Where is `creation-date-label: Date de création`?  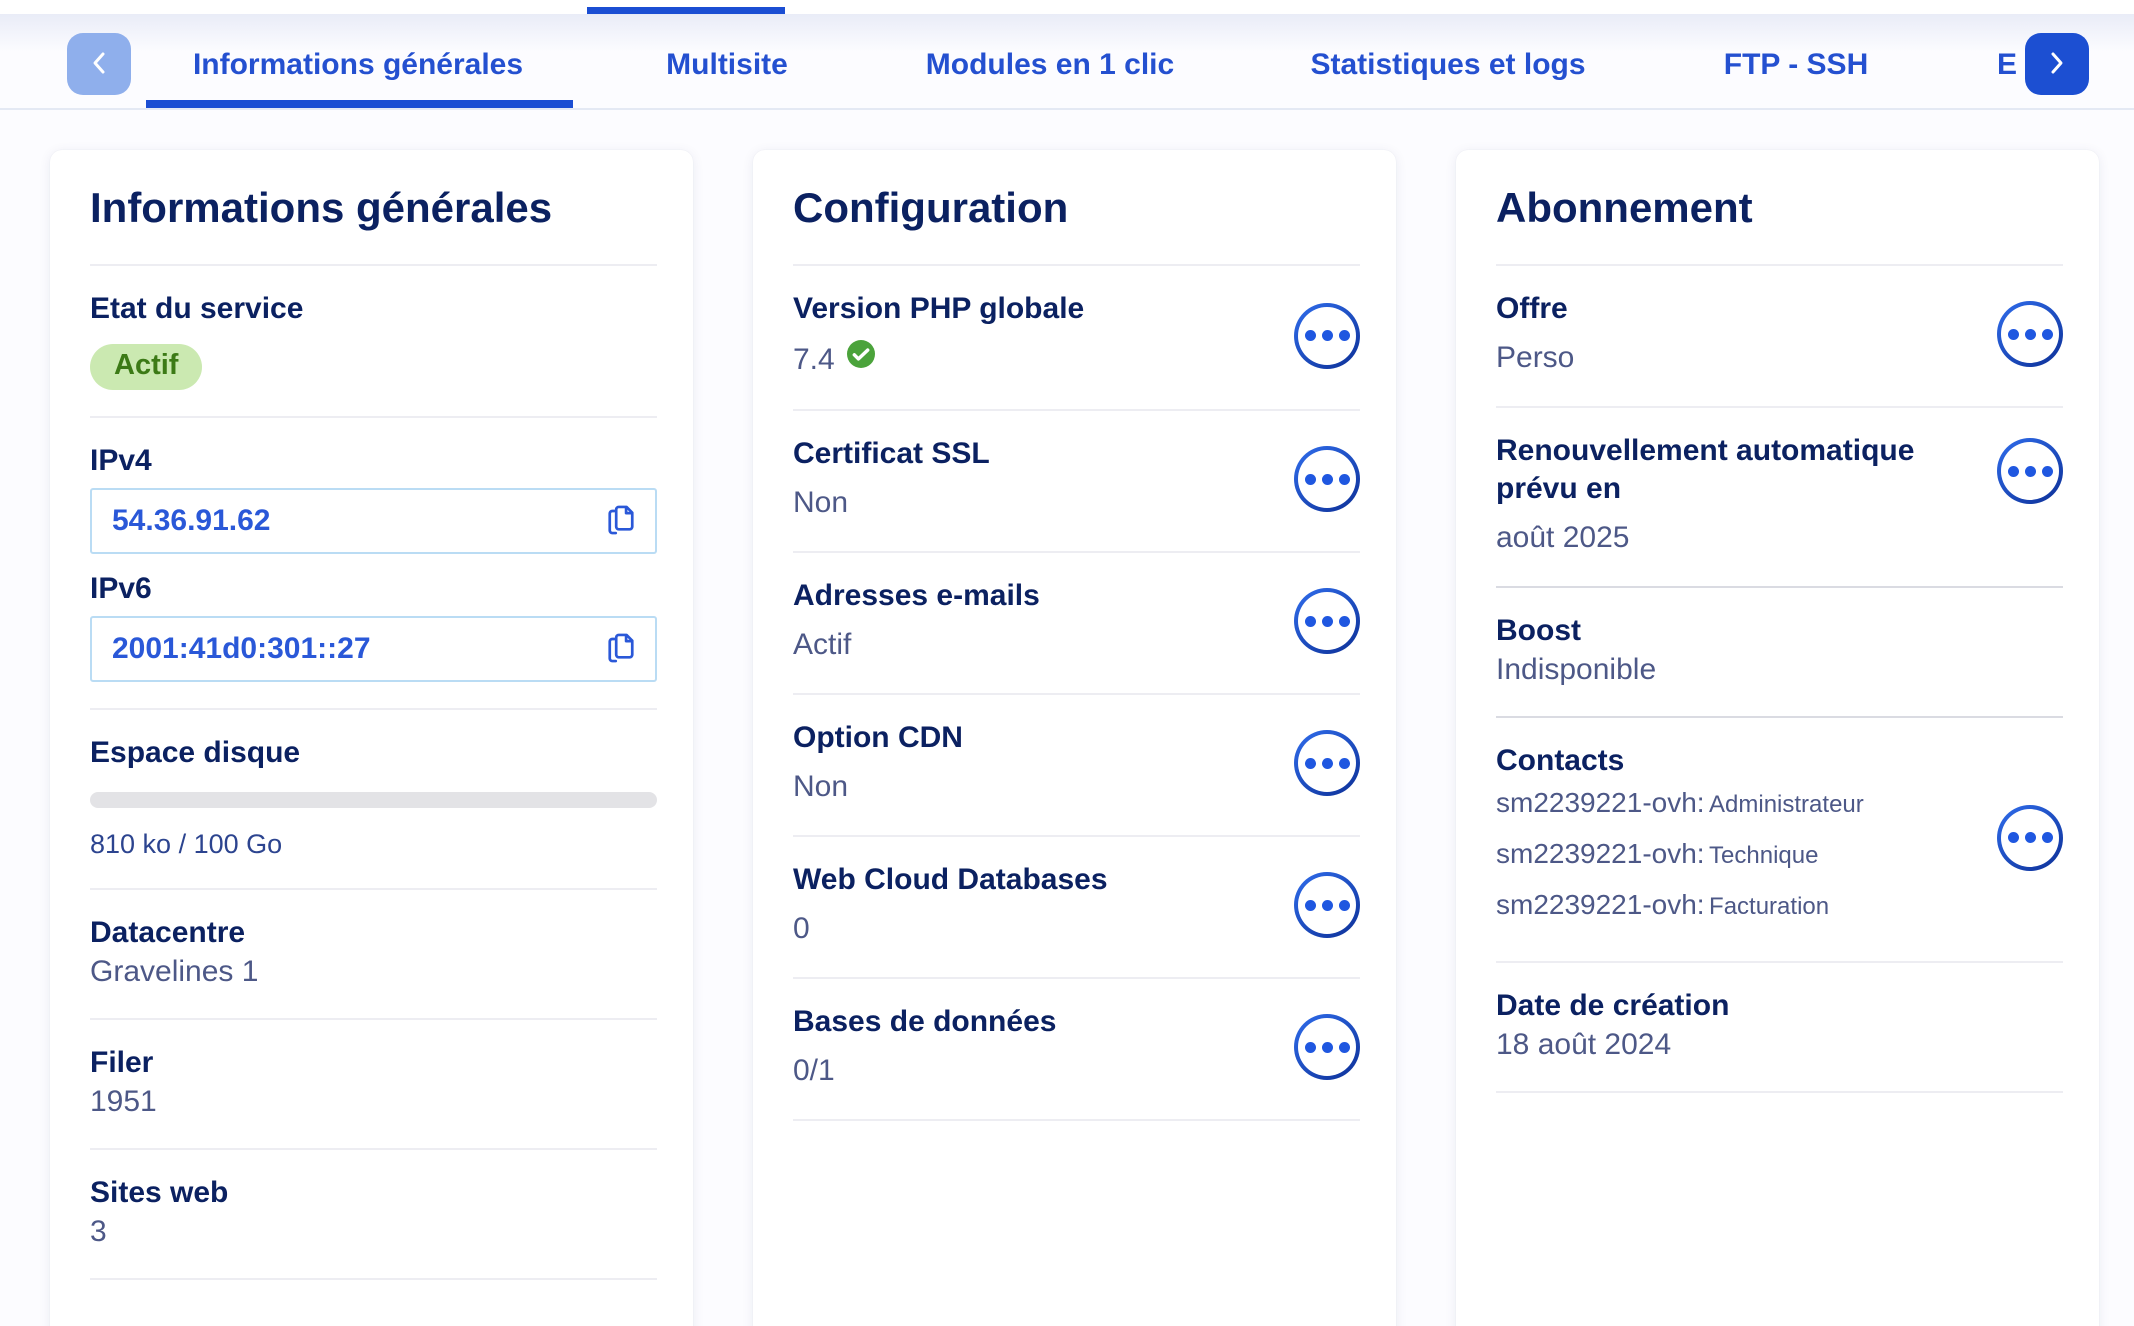 creation-date-label: Date de création is located at coordinates (1613, 1005).